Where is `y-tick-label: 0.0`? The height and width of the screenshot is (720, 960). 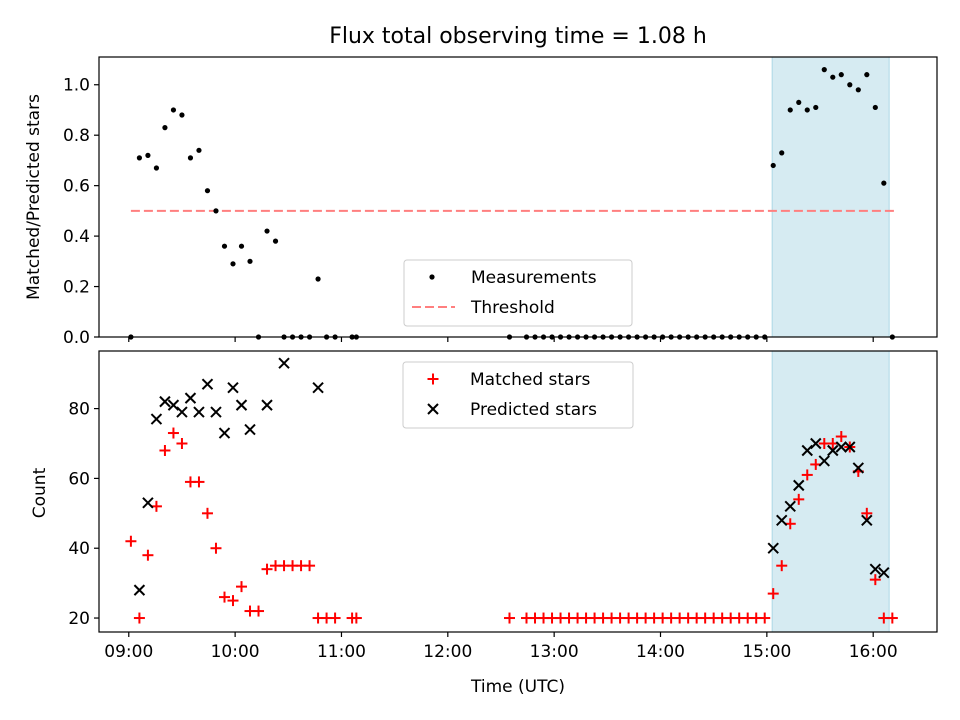 y-tick-label: 0.0 is located at coordinates (76, 338).